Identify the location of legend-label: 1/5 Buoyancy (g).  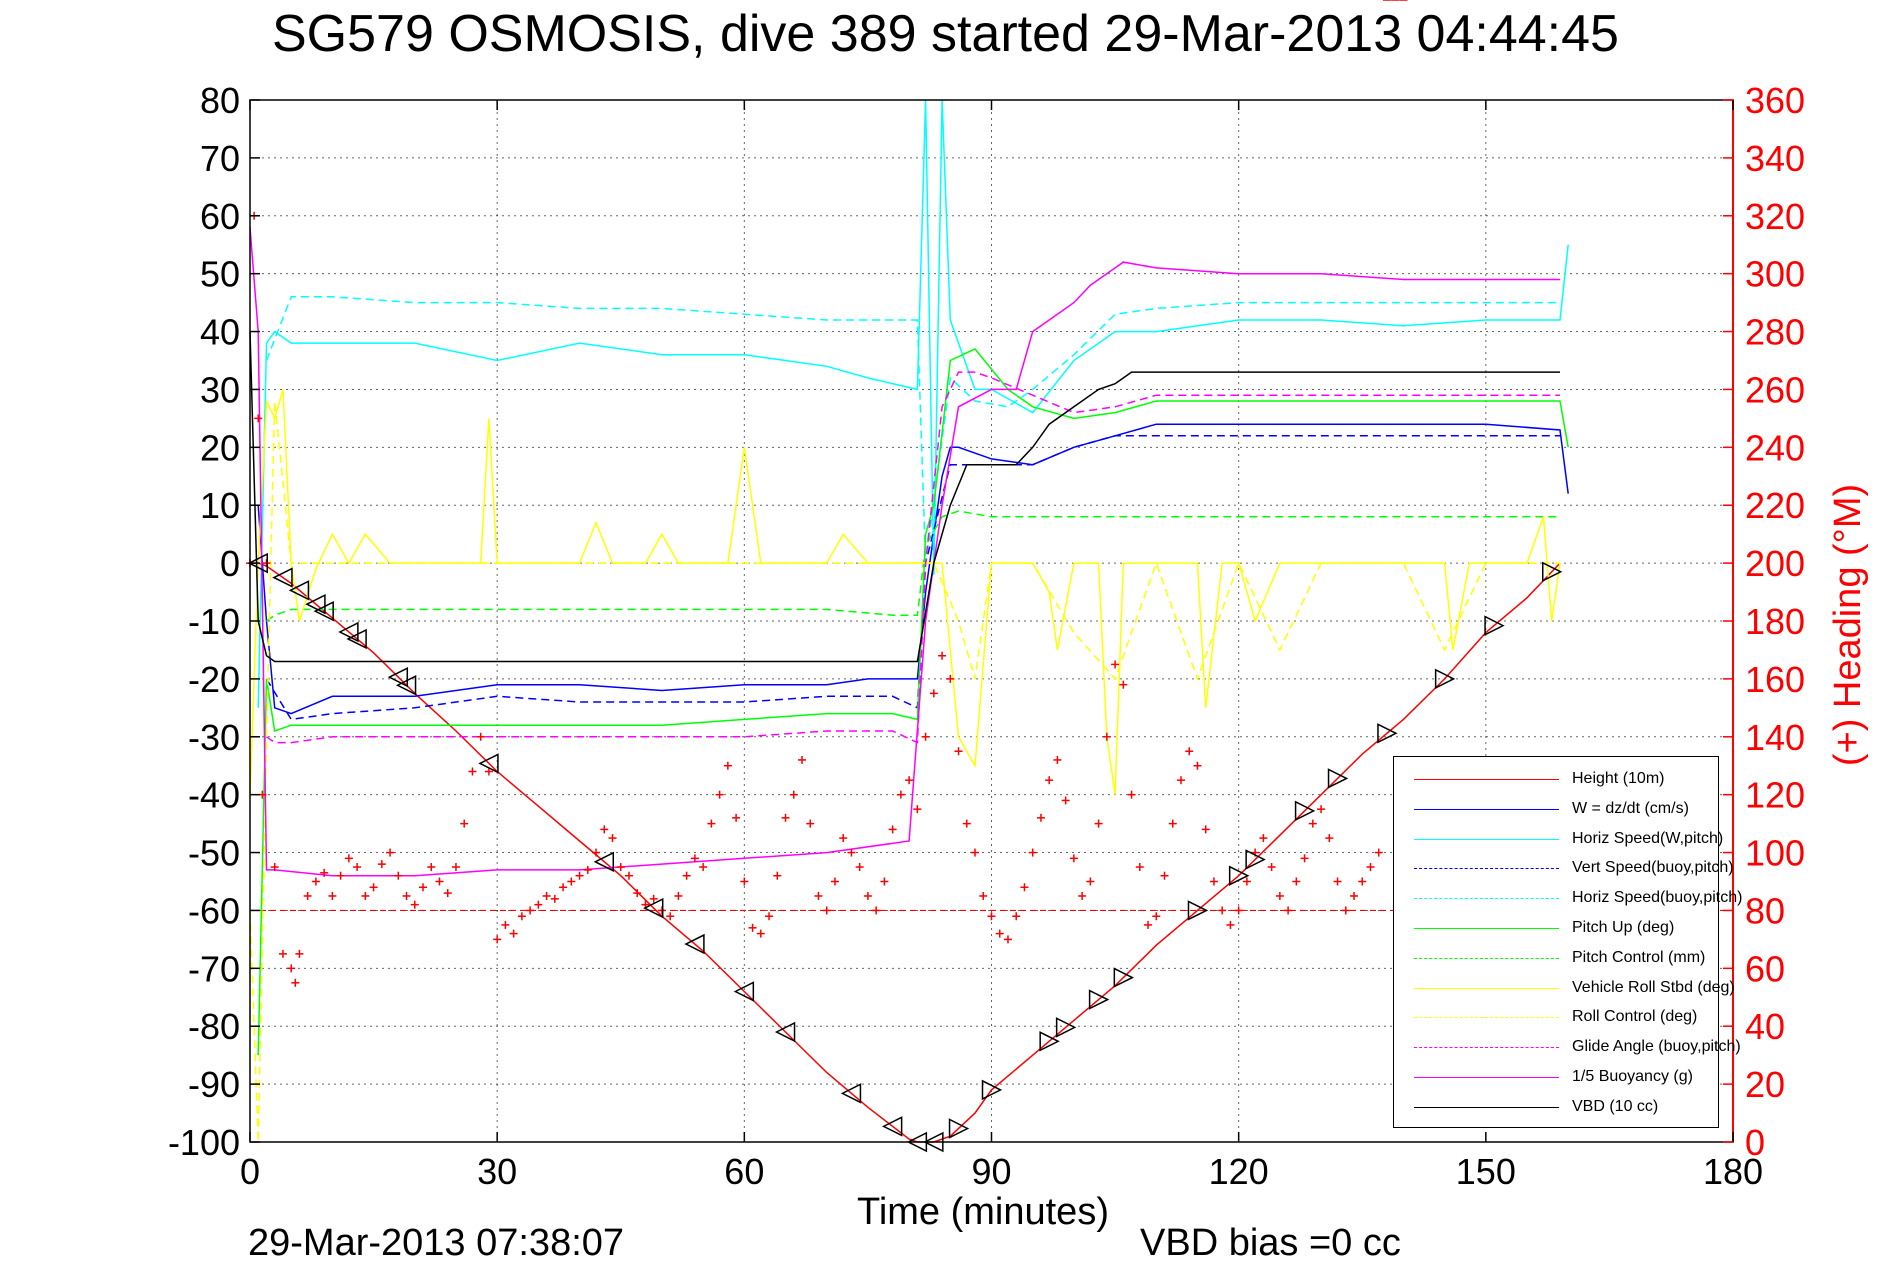
(1632, 1076).